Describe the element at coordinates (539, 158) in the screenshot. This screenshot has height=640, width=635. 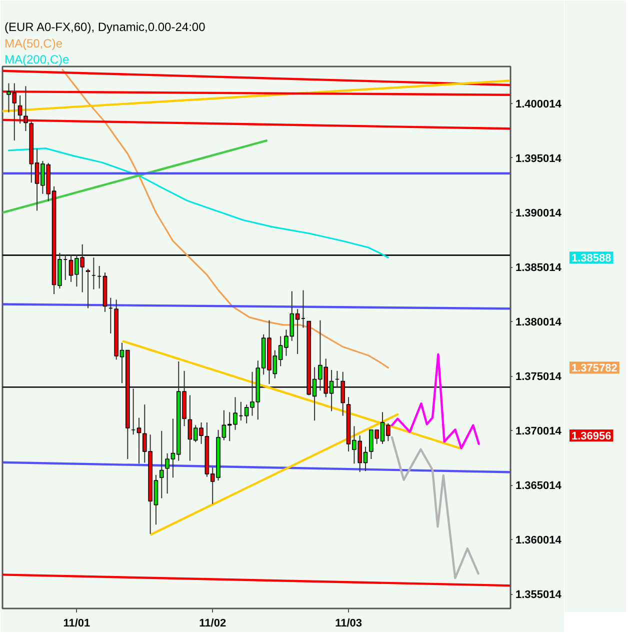
I see `y-tick-label: 1.395014` at that location.